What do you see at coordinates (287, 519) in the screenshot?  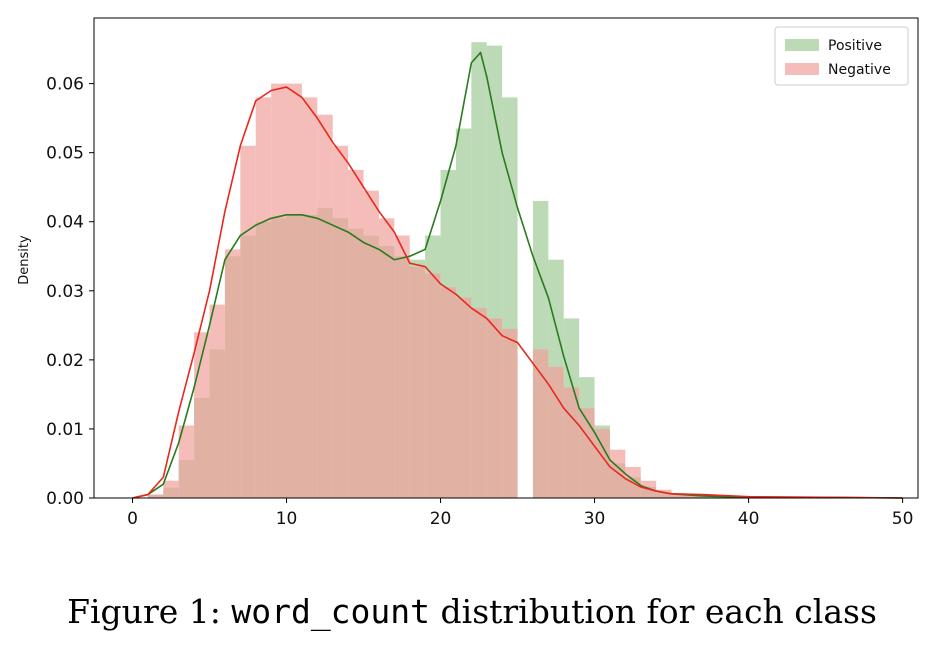 I see `x-tick-label: 10` at bounding box center [287, 519].